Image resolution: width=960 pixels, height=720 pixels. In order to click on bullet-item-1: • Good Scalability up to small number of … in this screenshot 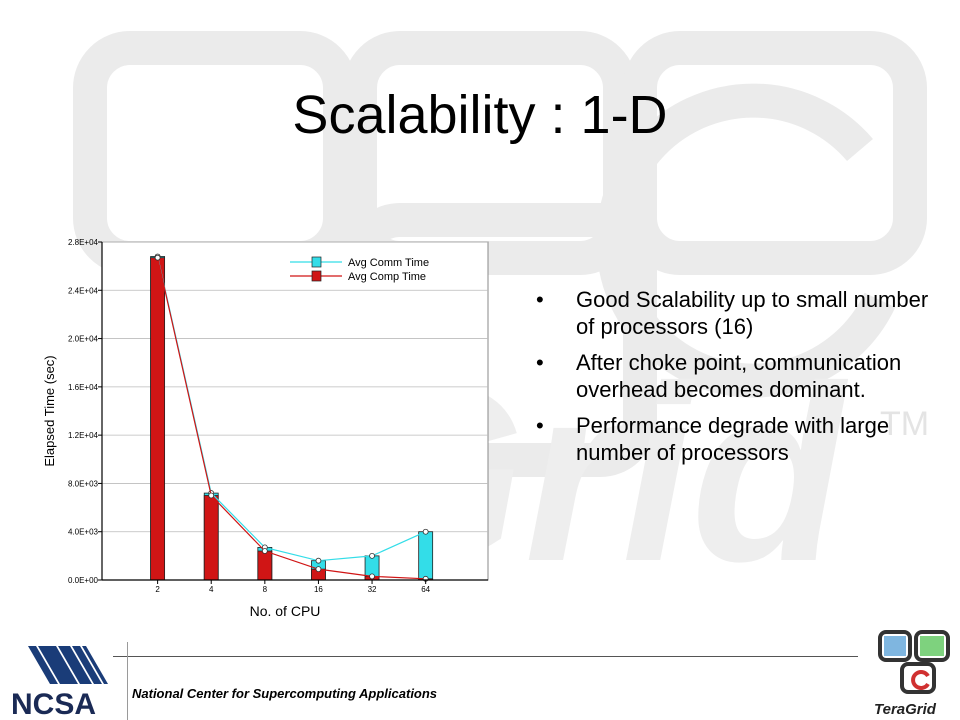, I will do `click(736, 313)`.